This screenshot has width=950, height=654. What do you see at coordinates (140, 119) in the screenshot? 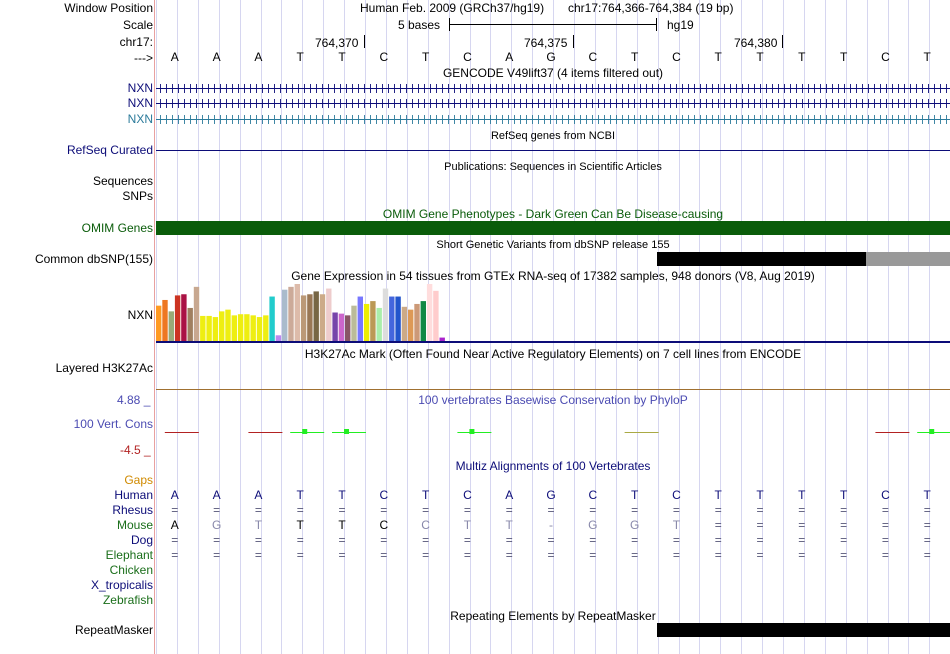
I see `gencode-item-label-3: NXN` at bounding box center [140, 119].